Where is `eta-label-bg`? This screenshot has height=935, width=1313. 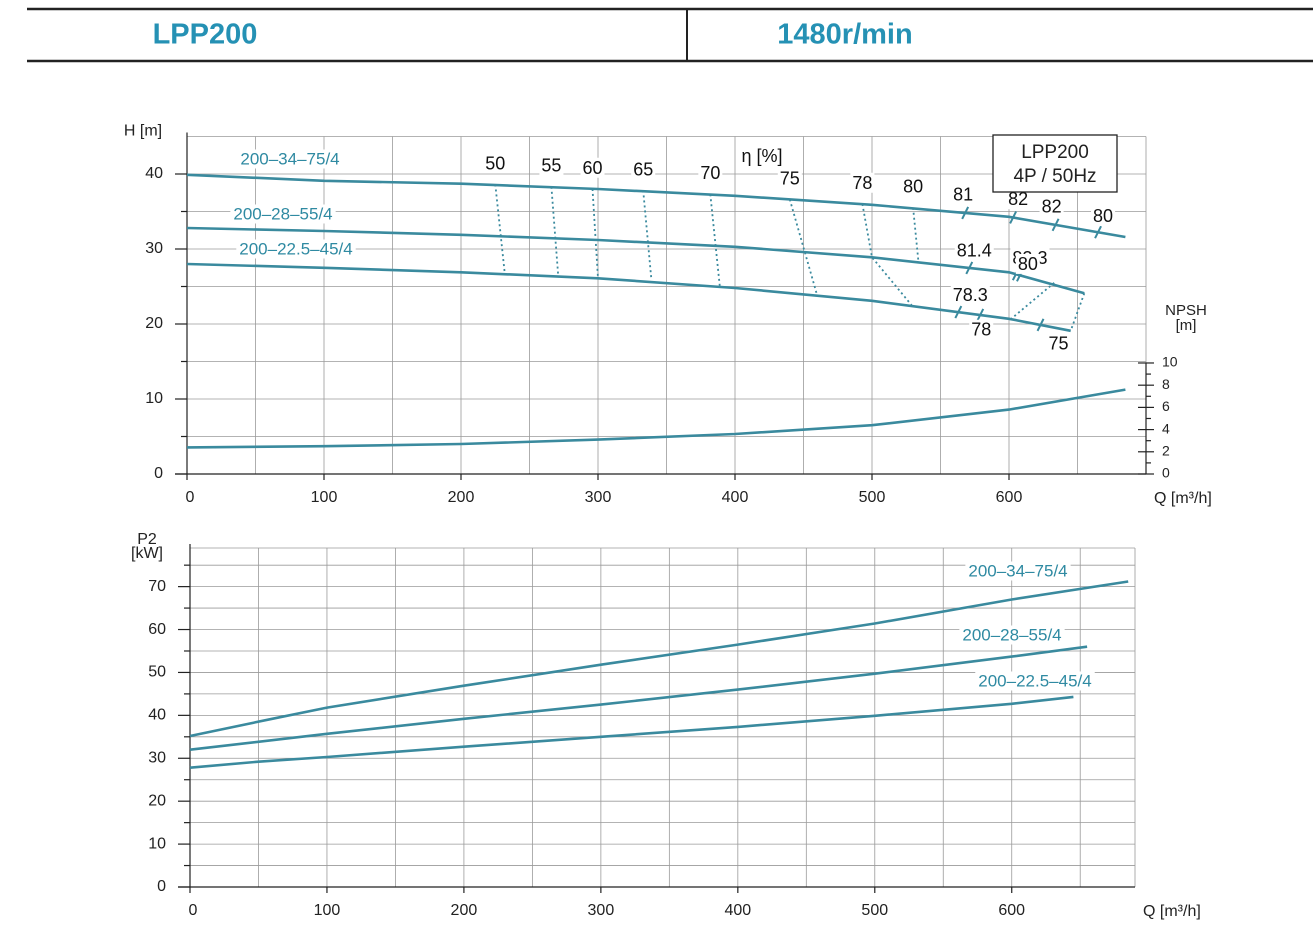
eta-label-bg is located at coordinates (762, 155).